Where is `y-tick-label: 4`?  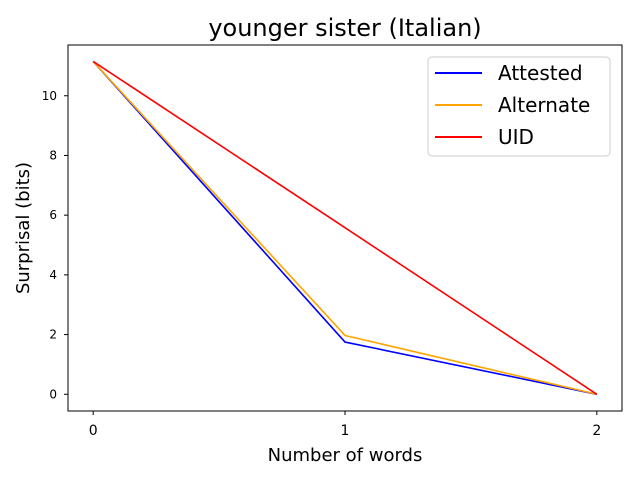
y-tick-label: 4 is located at coordinates (53, 275).